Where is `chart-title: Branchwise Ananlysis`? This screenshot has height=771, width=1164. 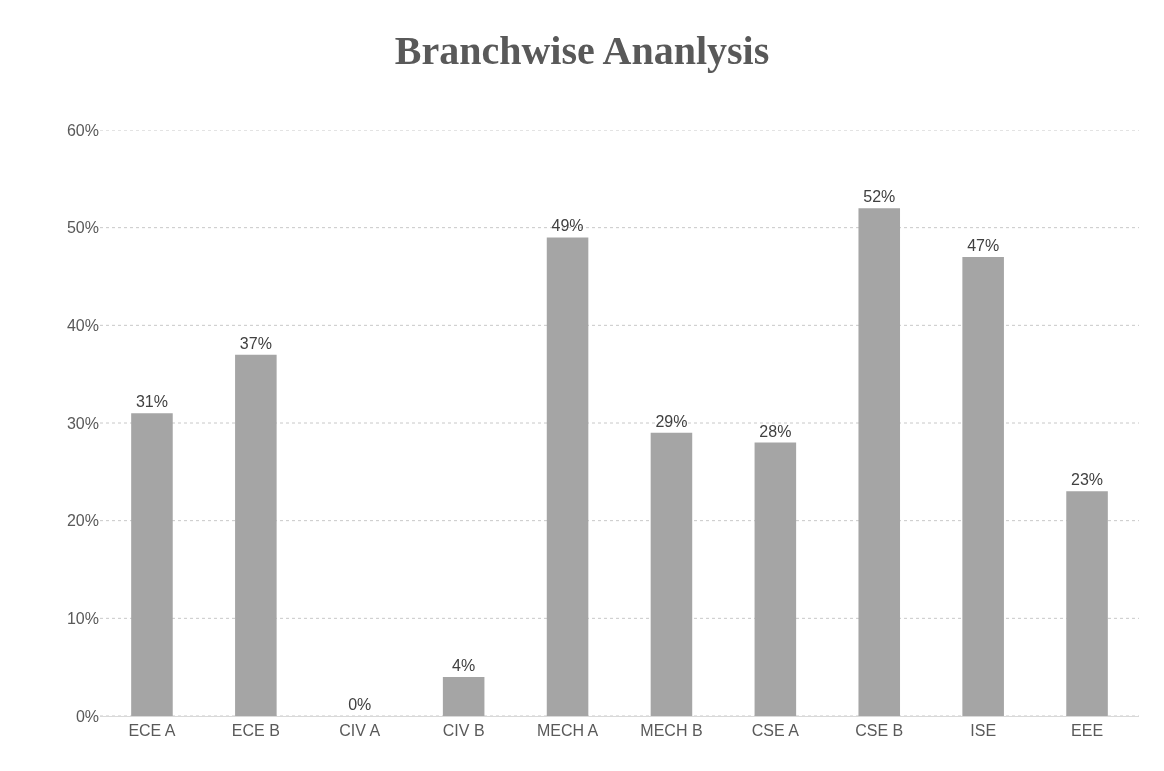
chart-title: Branchwise Ananlysis is located at coordinates (582, 51).